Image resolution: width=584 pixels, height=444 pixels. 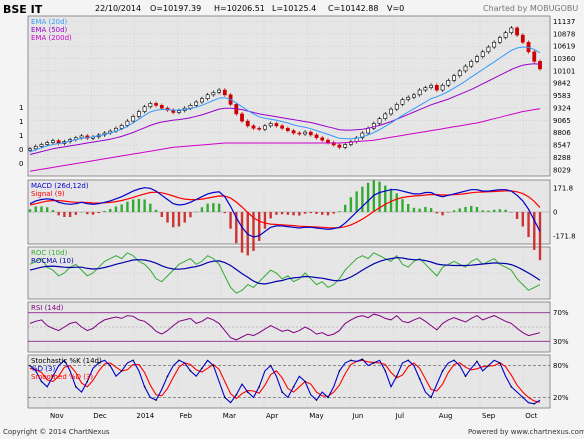 I want to click on macd-y-tick-label: -171.8, so click(x=564, y=236).